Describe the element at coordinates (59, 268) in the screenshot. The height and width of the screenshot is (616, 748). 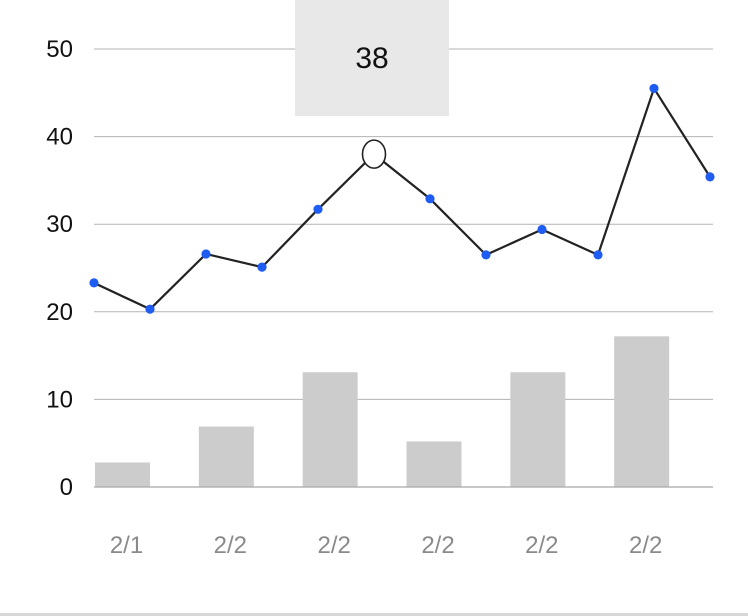
I see `y-axis-tick-labels: 0 10 20 30 40 50` at that location.